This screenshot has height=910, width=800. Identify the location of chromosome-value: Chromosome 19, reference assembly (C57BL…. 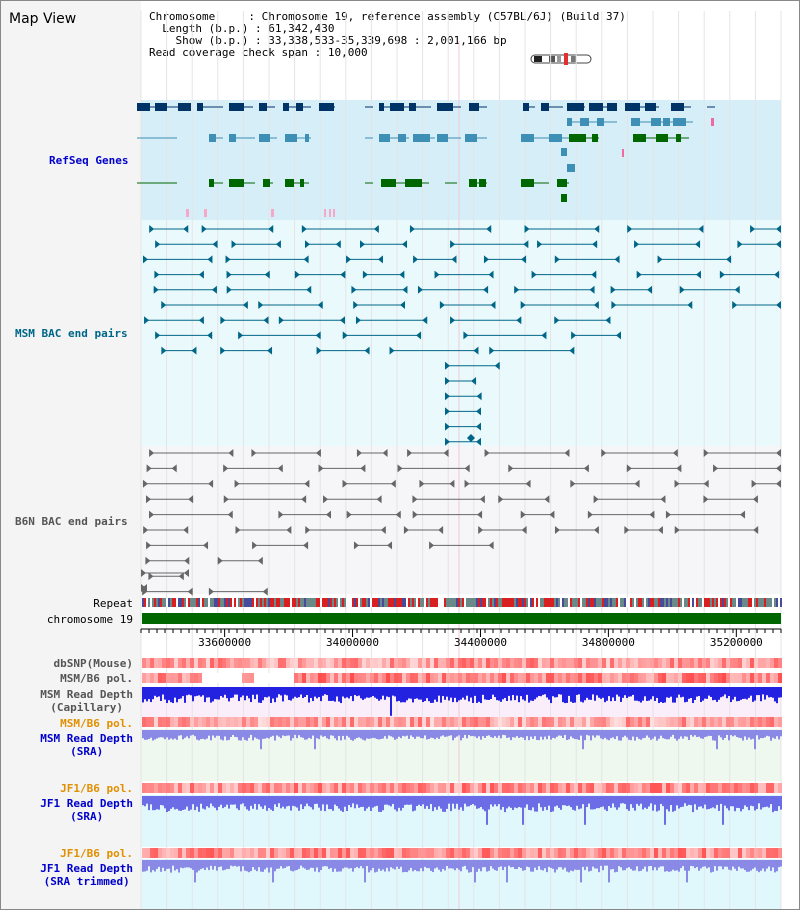
(443, 16).